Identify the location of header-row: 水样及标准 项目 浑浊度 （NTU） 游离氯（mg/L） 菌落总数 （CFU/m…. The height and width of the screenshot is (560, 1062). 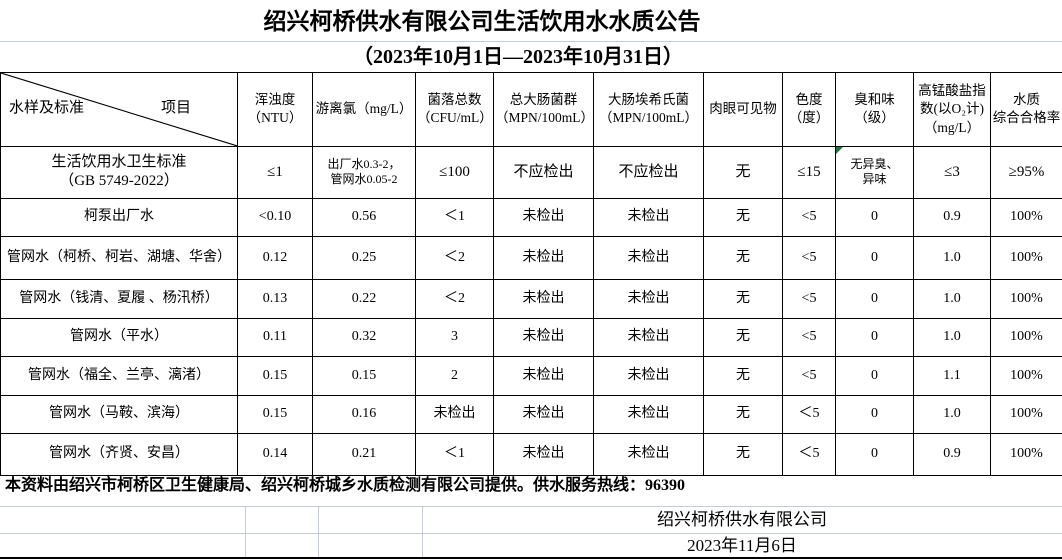
(531, 109).